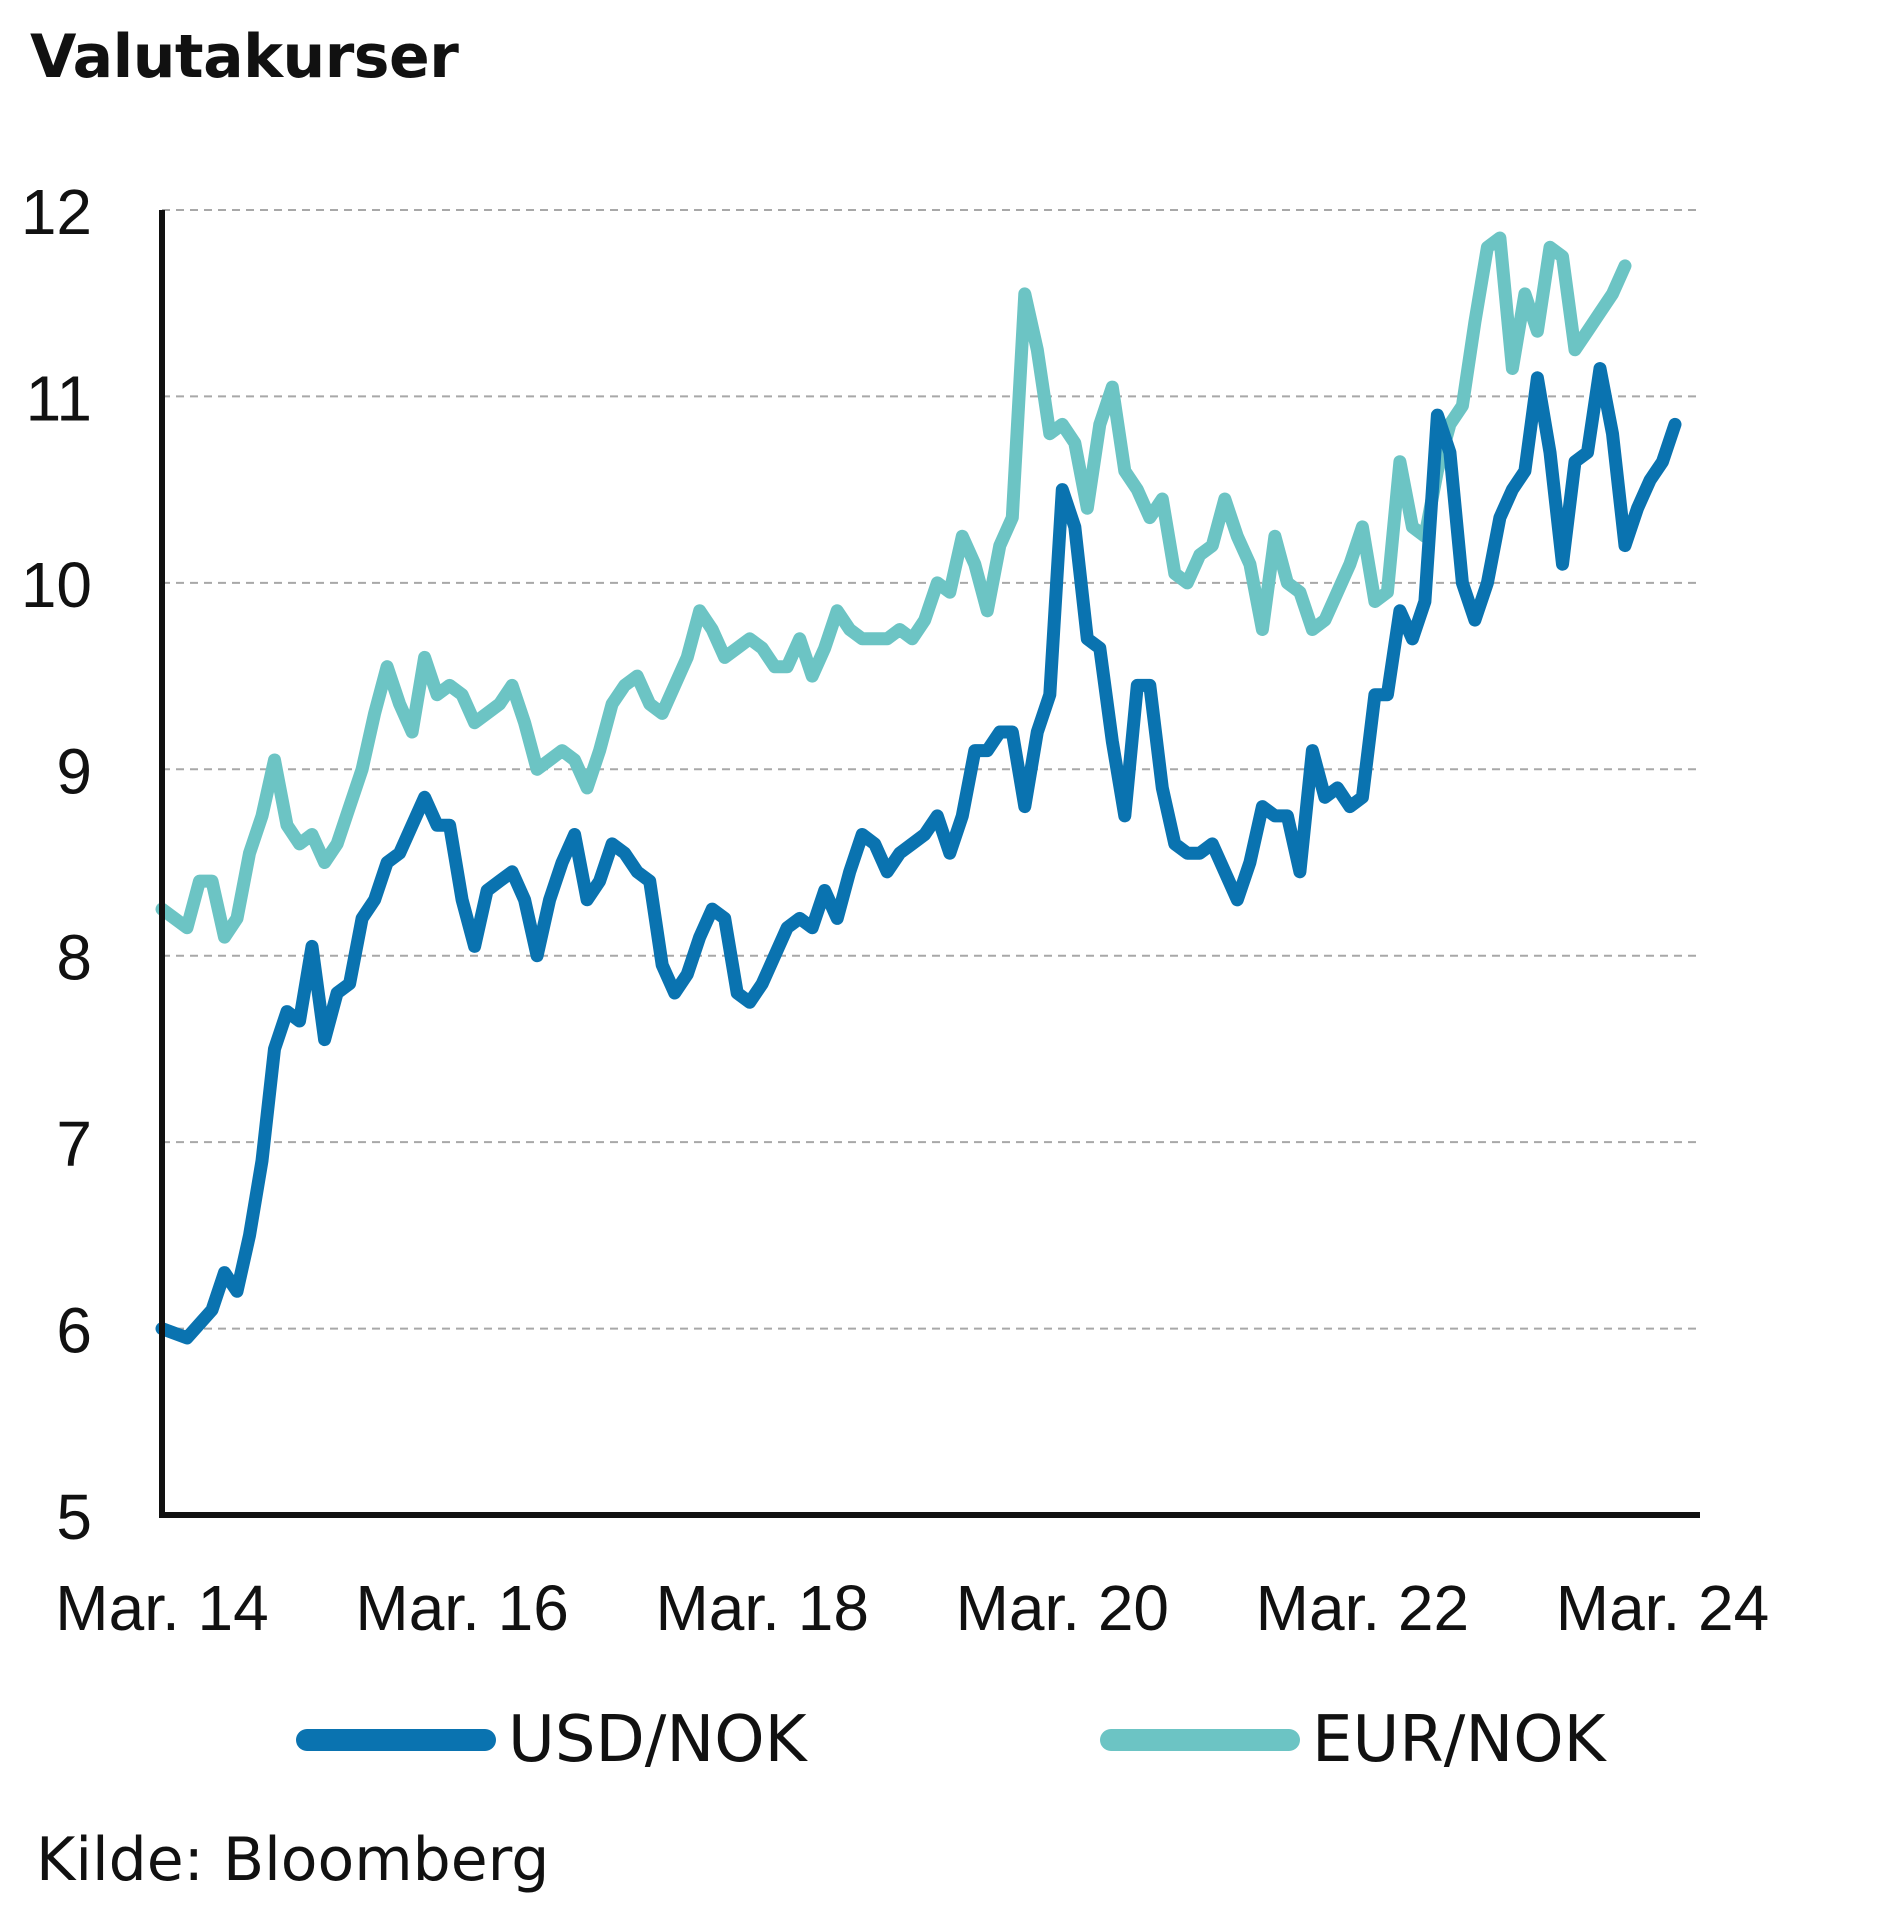 The image size is (1892, 1920). Describe the element at coordinates (1200, 1740) in the screenshot. I see `legend-swatch-eur-nok` at that location.